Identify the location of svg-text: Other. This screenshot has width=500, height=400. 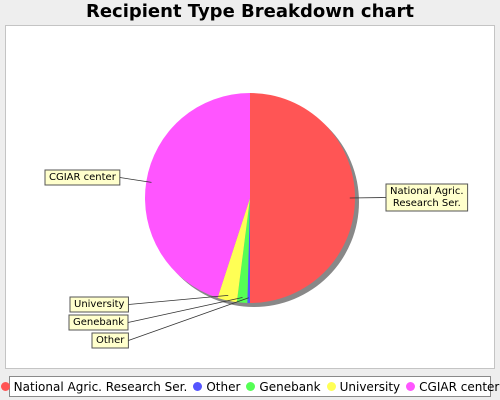
(110, 340).